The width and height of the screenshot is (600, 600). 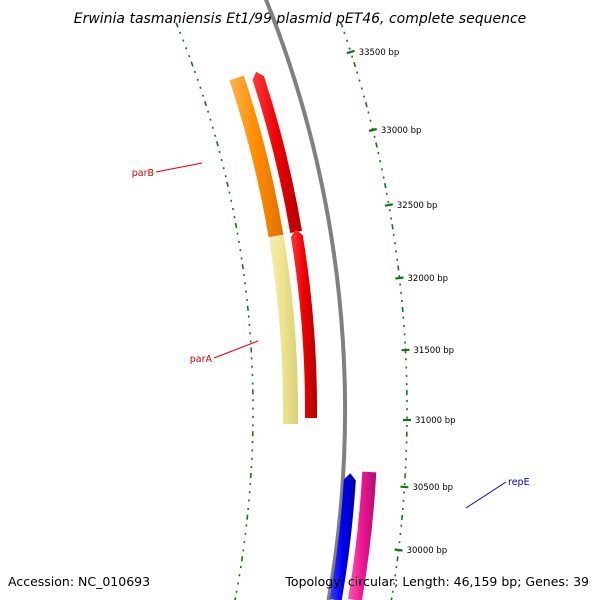 What do you see at coordinates (236, 349) in the screenshot?
I see `parA-leader-line` at bounding box center [236, 349].